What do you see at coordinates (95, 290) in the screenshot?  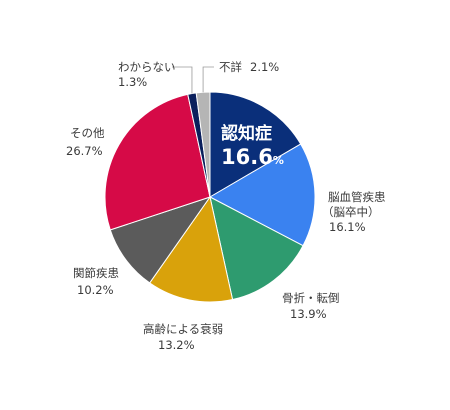 I see `slice-value-joint: 10.2%` at bounding box center [95, 290].